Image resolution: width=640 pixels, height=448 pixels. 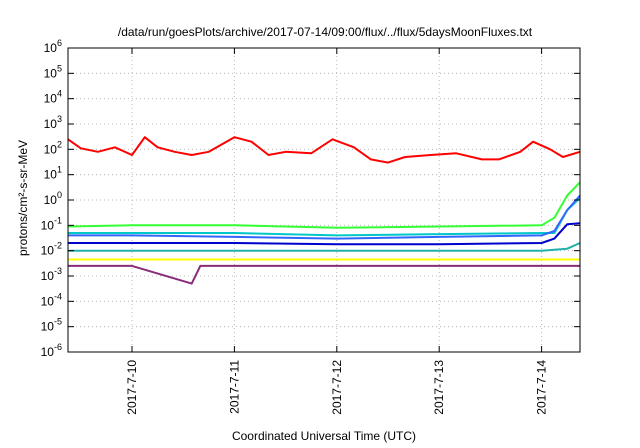 What do you see at coordinates (234, 387) in the screenshot?
I see `x-tick-label: 2017-7-11` at bounding box center [234, 387].